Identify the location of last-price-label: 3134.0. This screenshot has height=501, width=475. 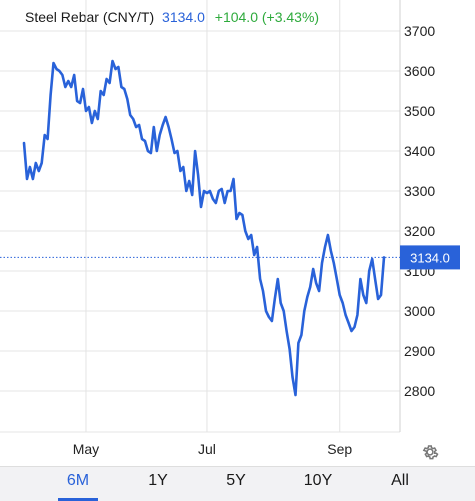
(430, 257).